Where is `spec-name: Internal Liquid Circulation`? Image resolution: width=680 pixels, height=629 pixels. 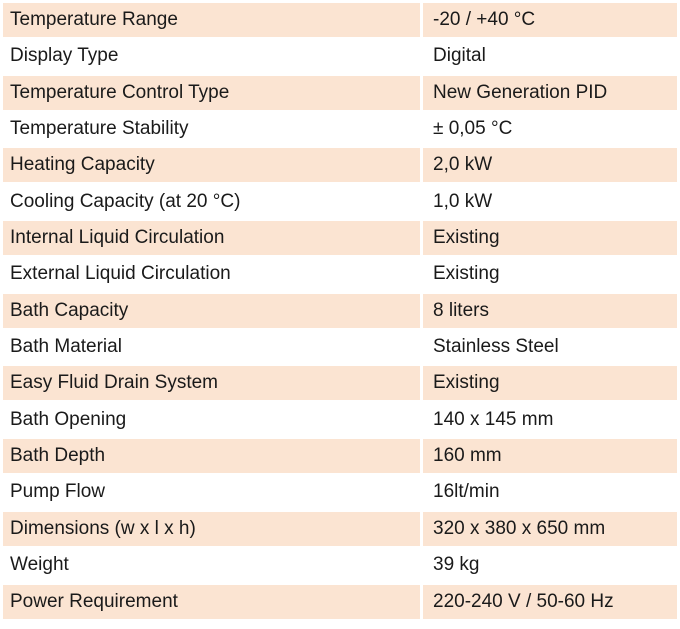 spec-name: Internal Liquid Circulation is located at coordinates (211, 238).